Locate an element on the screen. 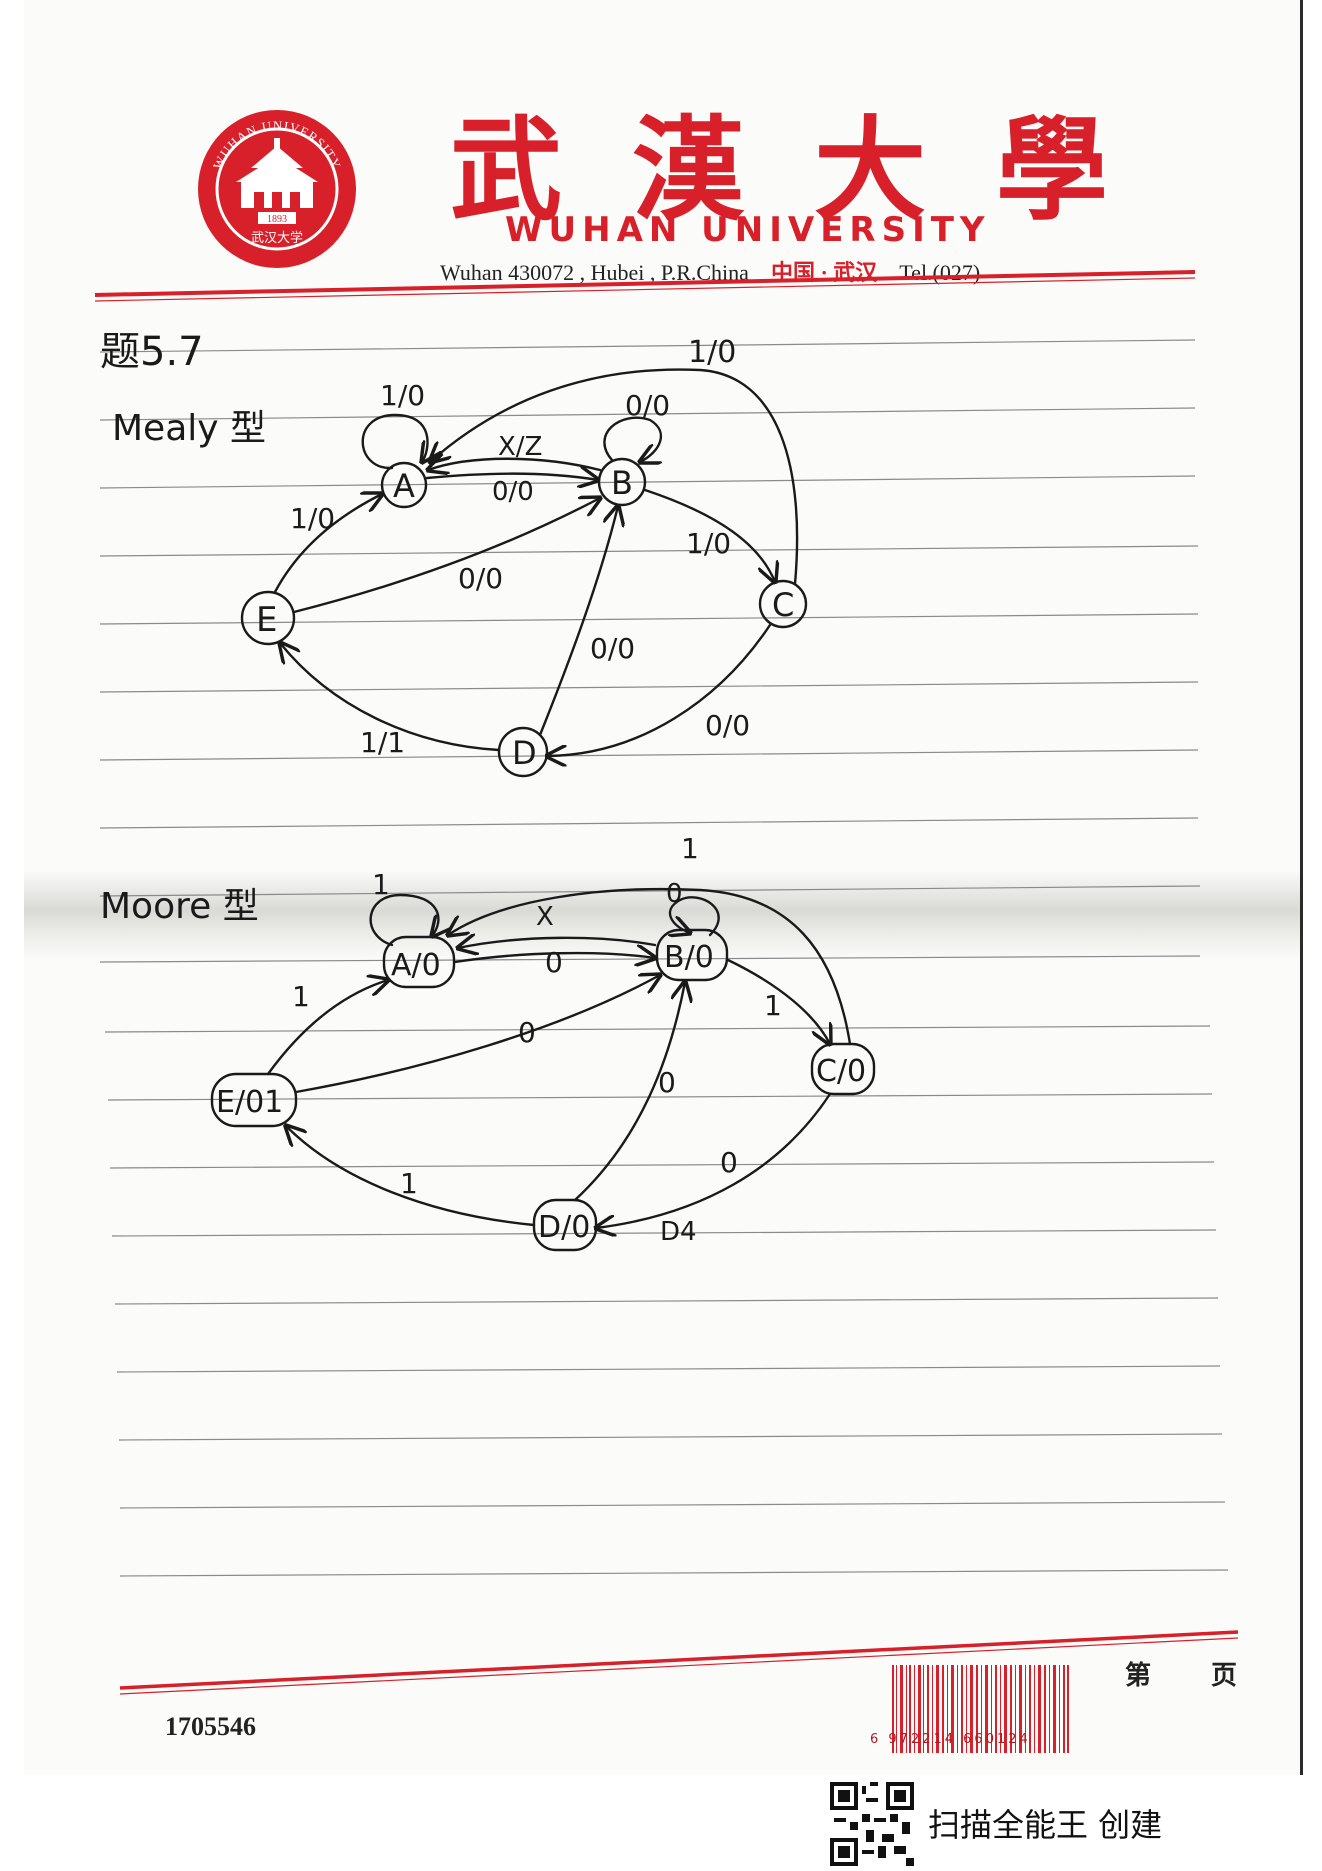 The width and height of the screenshot is (1322, 1871). svg-text: 1893 is located at coordinates (277, 219).